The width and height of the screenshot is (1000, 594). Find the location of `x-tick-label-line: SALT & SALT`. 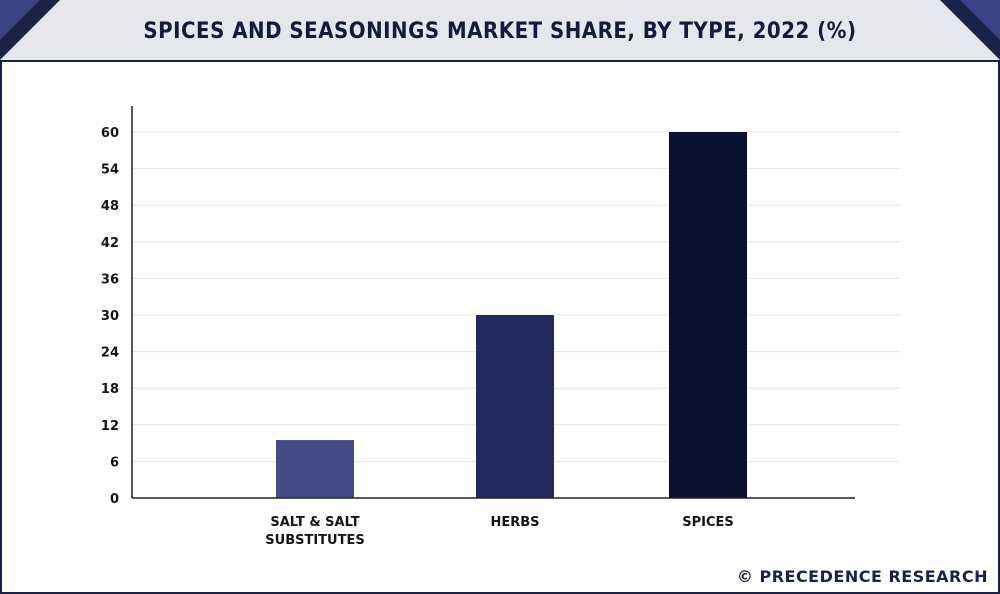

x-tick-label-line: SALT & SALT is located at coordinates (314, 522).